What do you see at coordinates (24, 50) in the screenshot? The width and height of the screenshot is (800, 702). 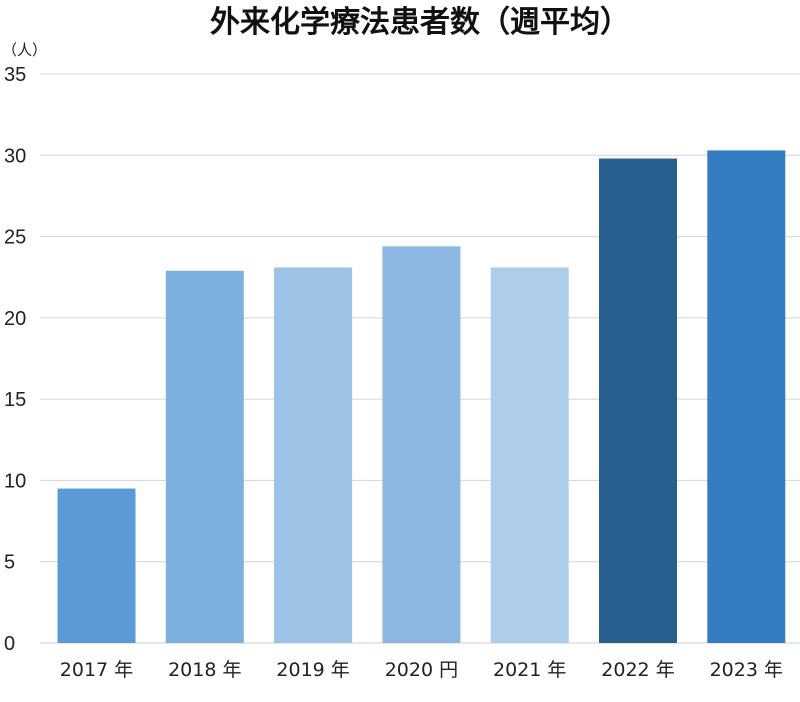 I see `y-axis-unit-label: （人）` at bounding box center [24, 50].